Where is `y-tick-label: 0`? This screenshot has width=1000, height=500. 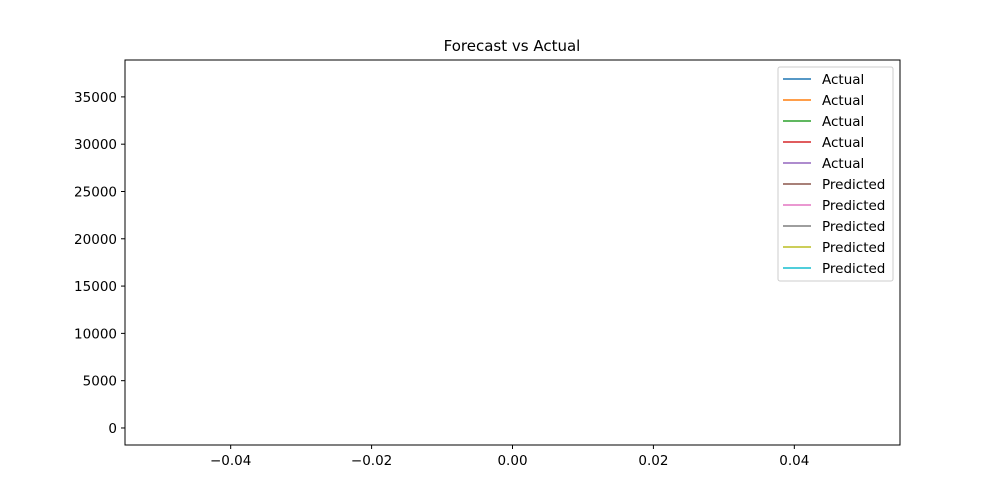 y-tick-label: 0 is located at coordinates (112, 429).